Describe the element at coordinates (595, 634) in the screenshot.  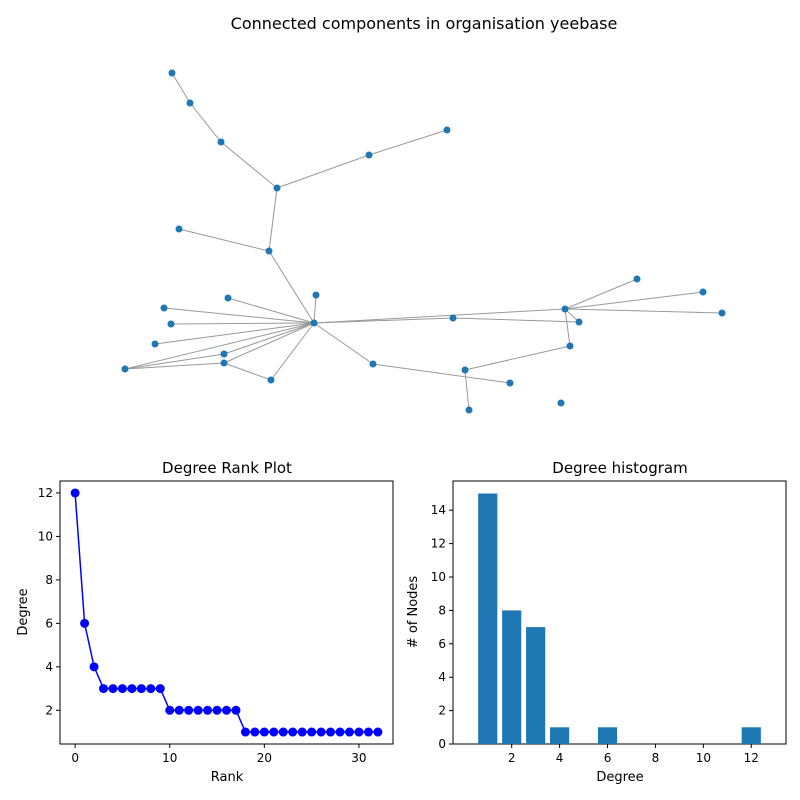
I see `histogram-ticks: 2 4 6 8 10 12 0 2 4 6 8 10 12 14` at that location.